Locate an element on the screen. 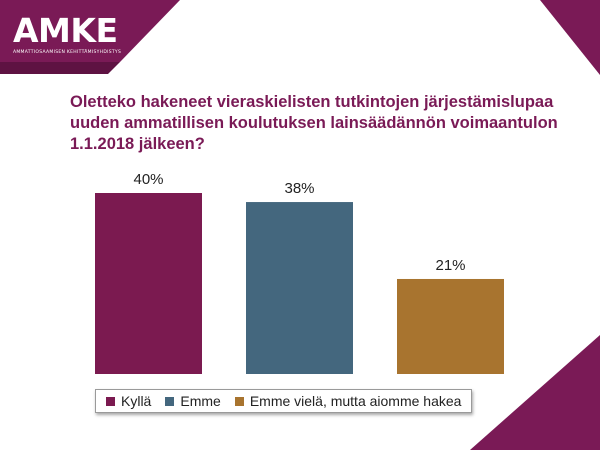 The image size is (600, 450). logo-tagline: AMMATTIOSAAMISEN KEHITTÄMISYHDISTYS is located at coordinates (67, 52).